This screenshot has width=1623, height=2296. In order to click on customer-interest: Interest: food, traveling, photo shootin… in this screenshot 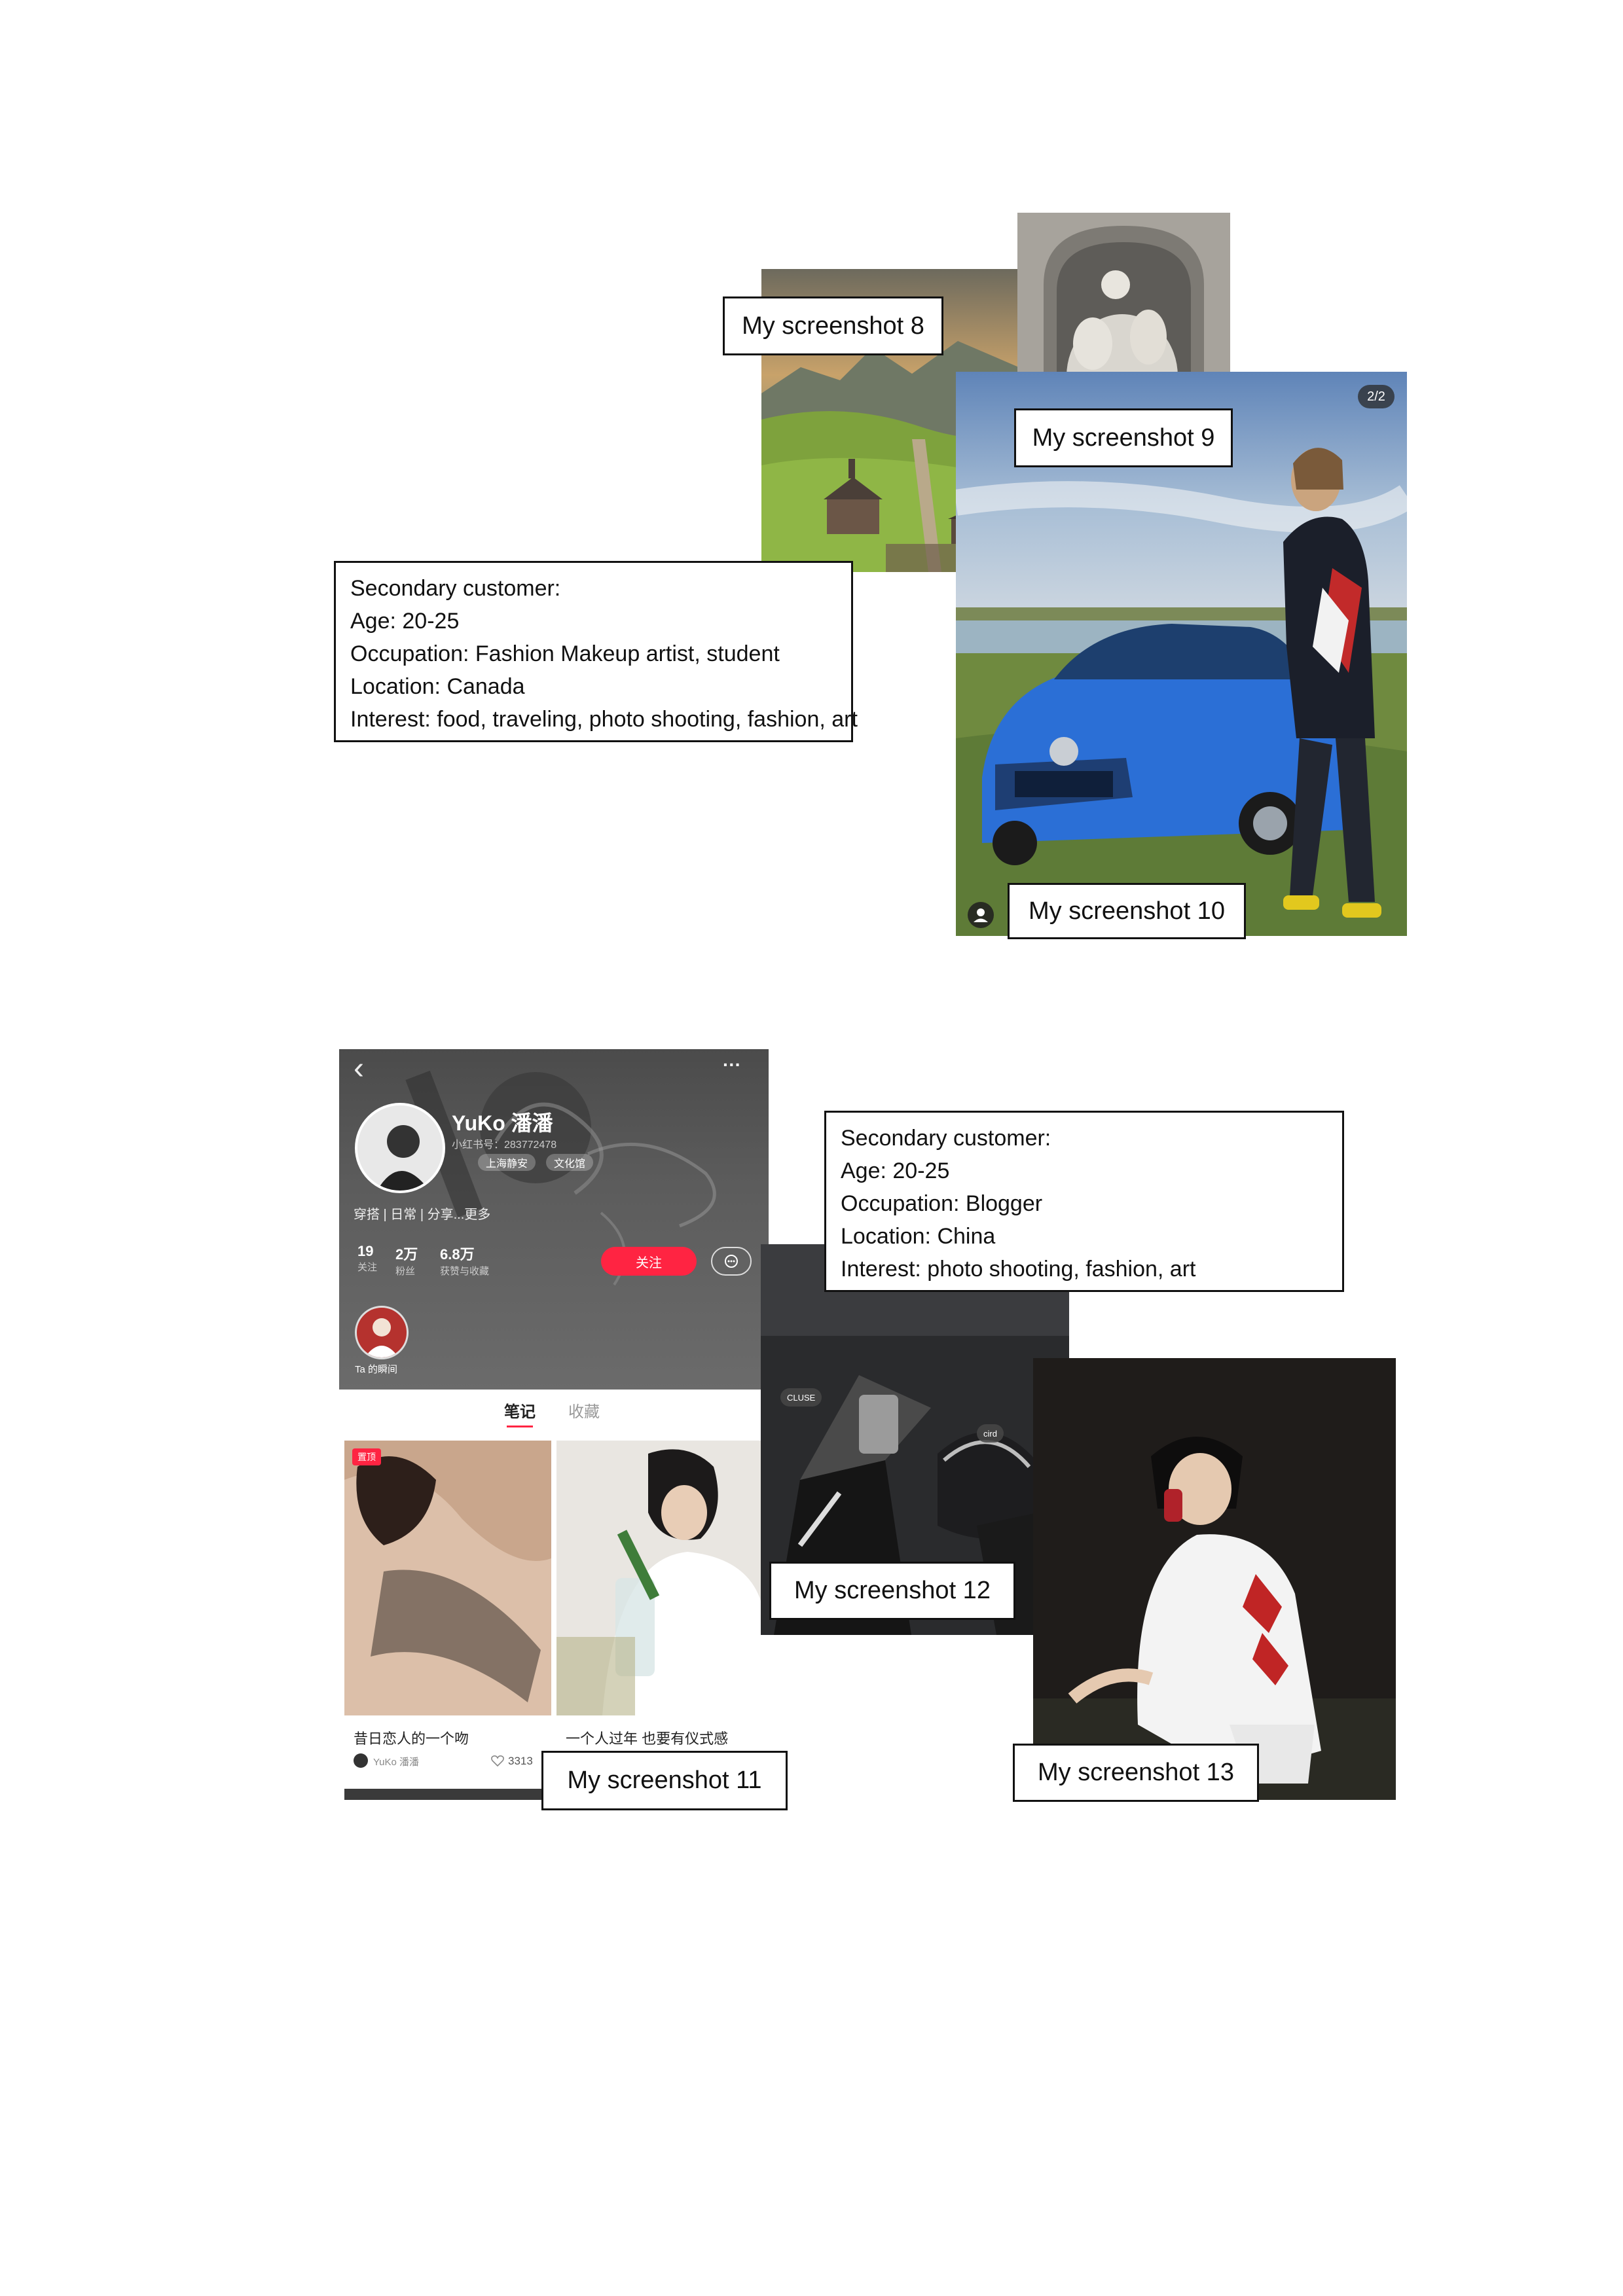, I will do `click(604, 719)`.